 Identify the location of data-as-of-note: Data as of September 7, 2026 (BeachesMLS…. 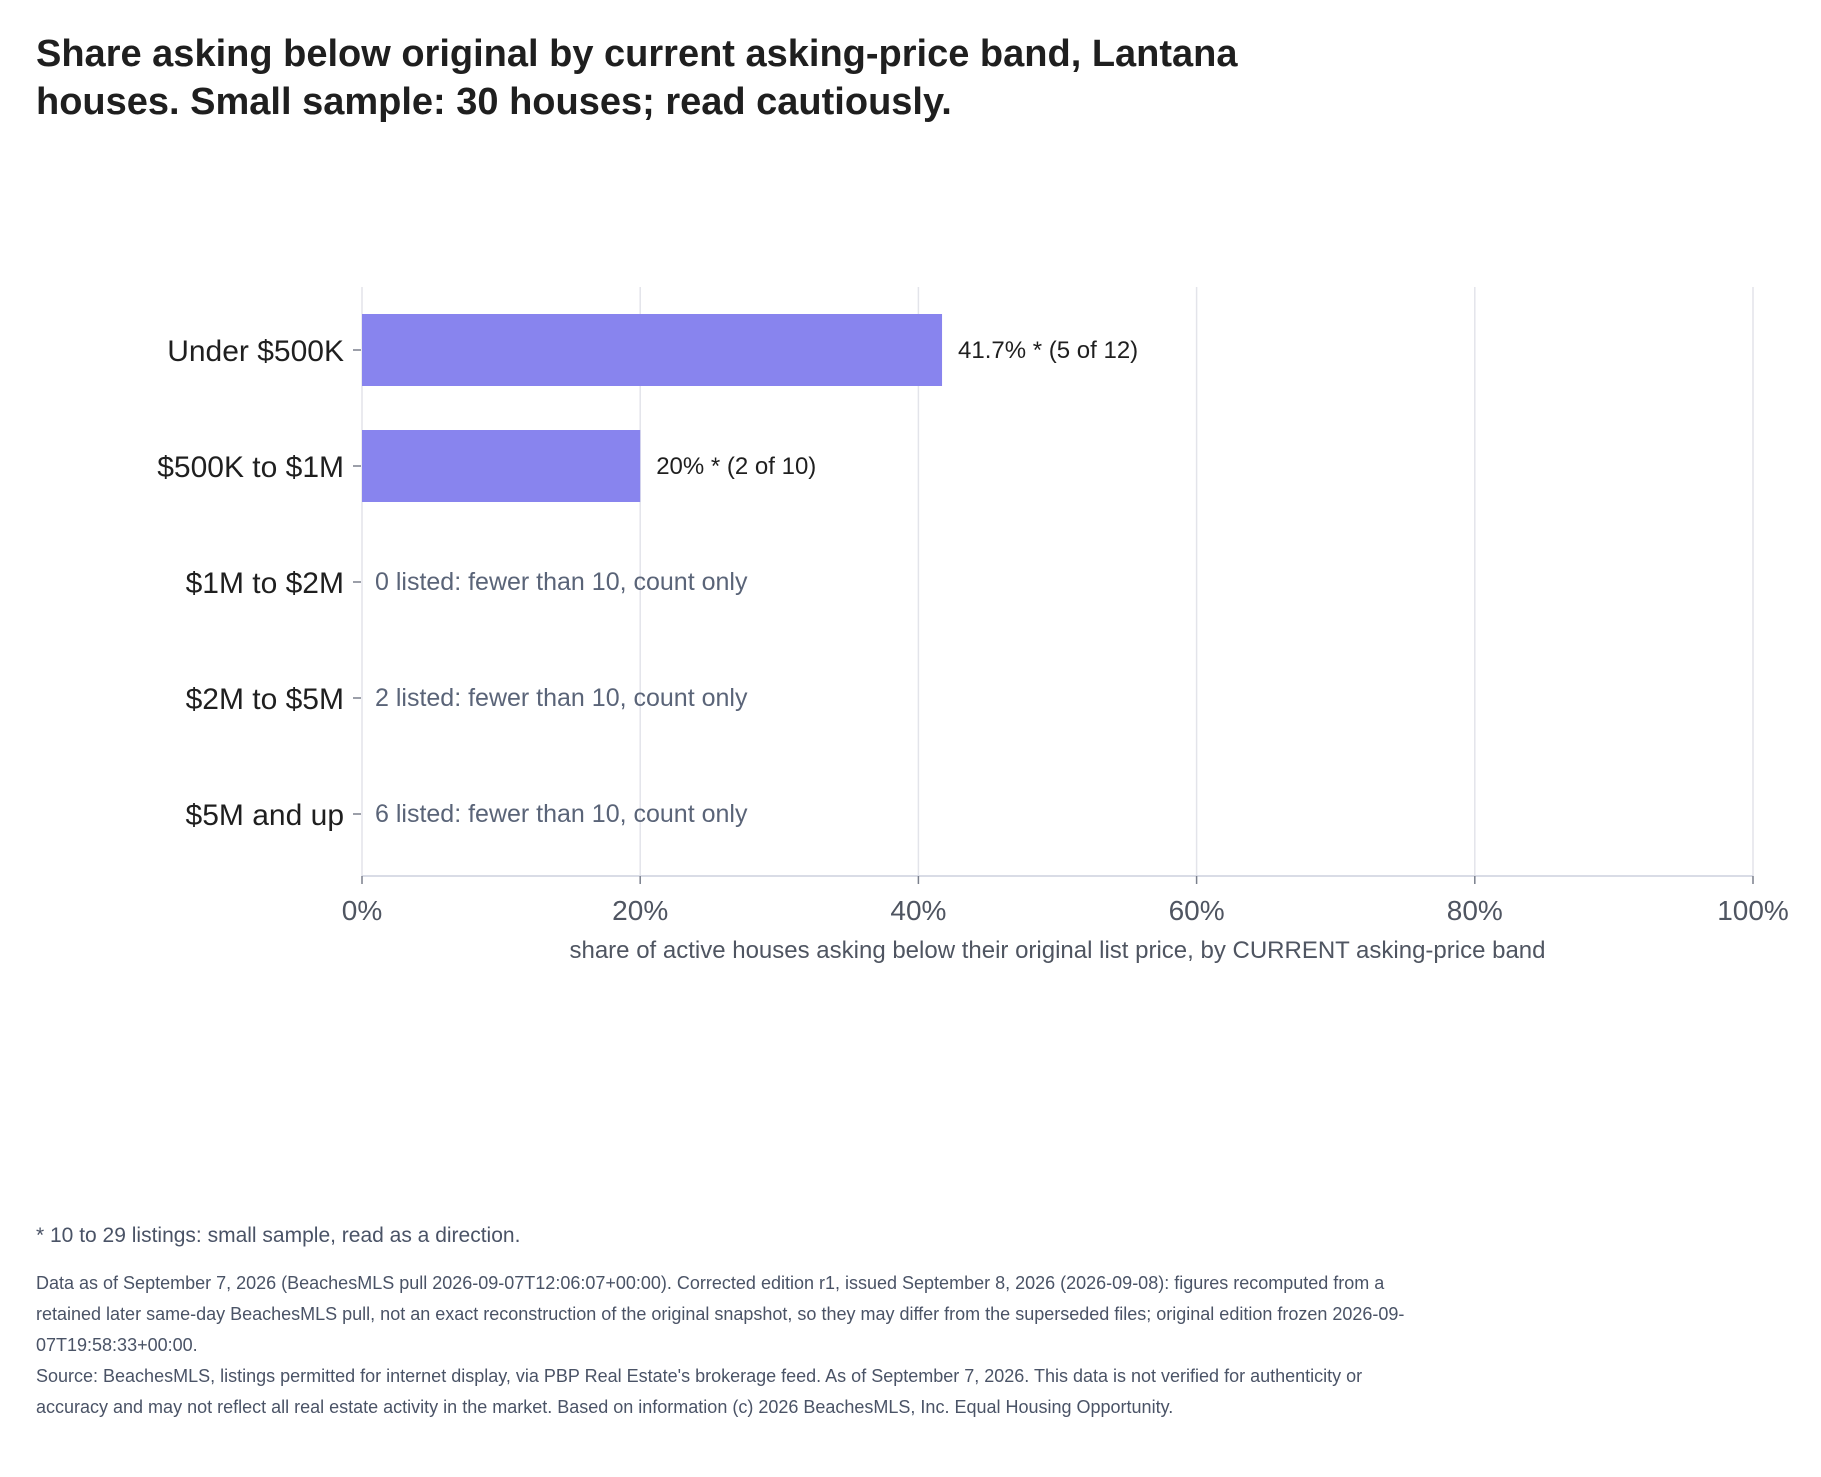
(720, 1314).